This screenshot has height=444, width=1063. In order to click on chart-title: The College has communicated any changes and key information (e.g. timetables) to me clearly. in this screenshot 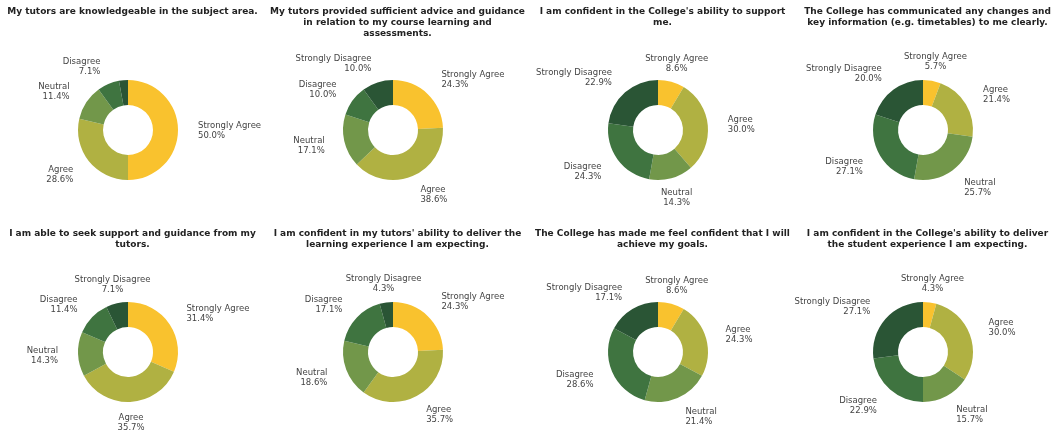, I will do `click(927, 16)`.